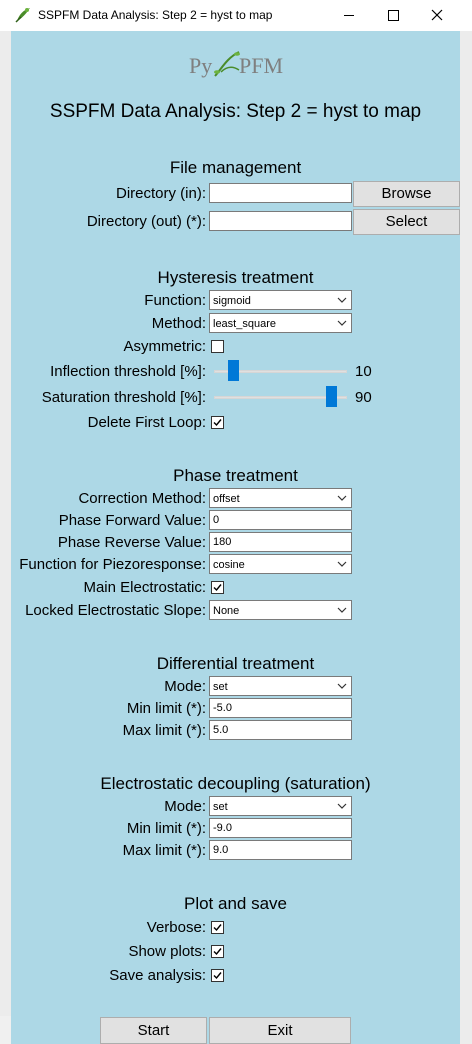  I want to click on section-electrostatic: Electrostatic decoupling (saturation), so click(235, 783).